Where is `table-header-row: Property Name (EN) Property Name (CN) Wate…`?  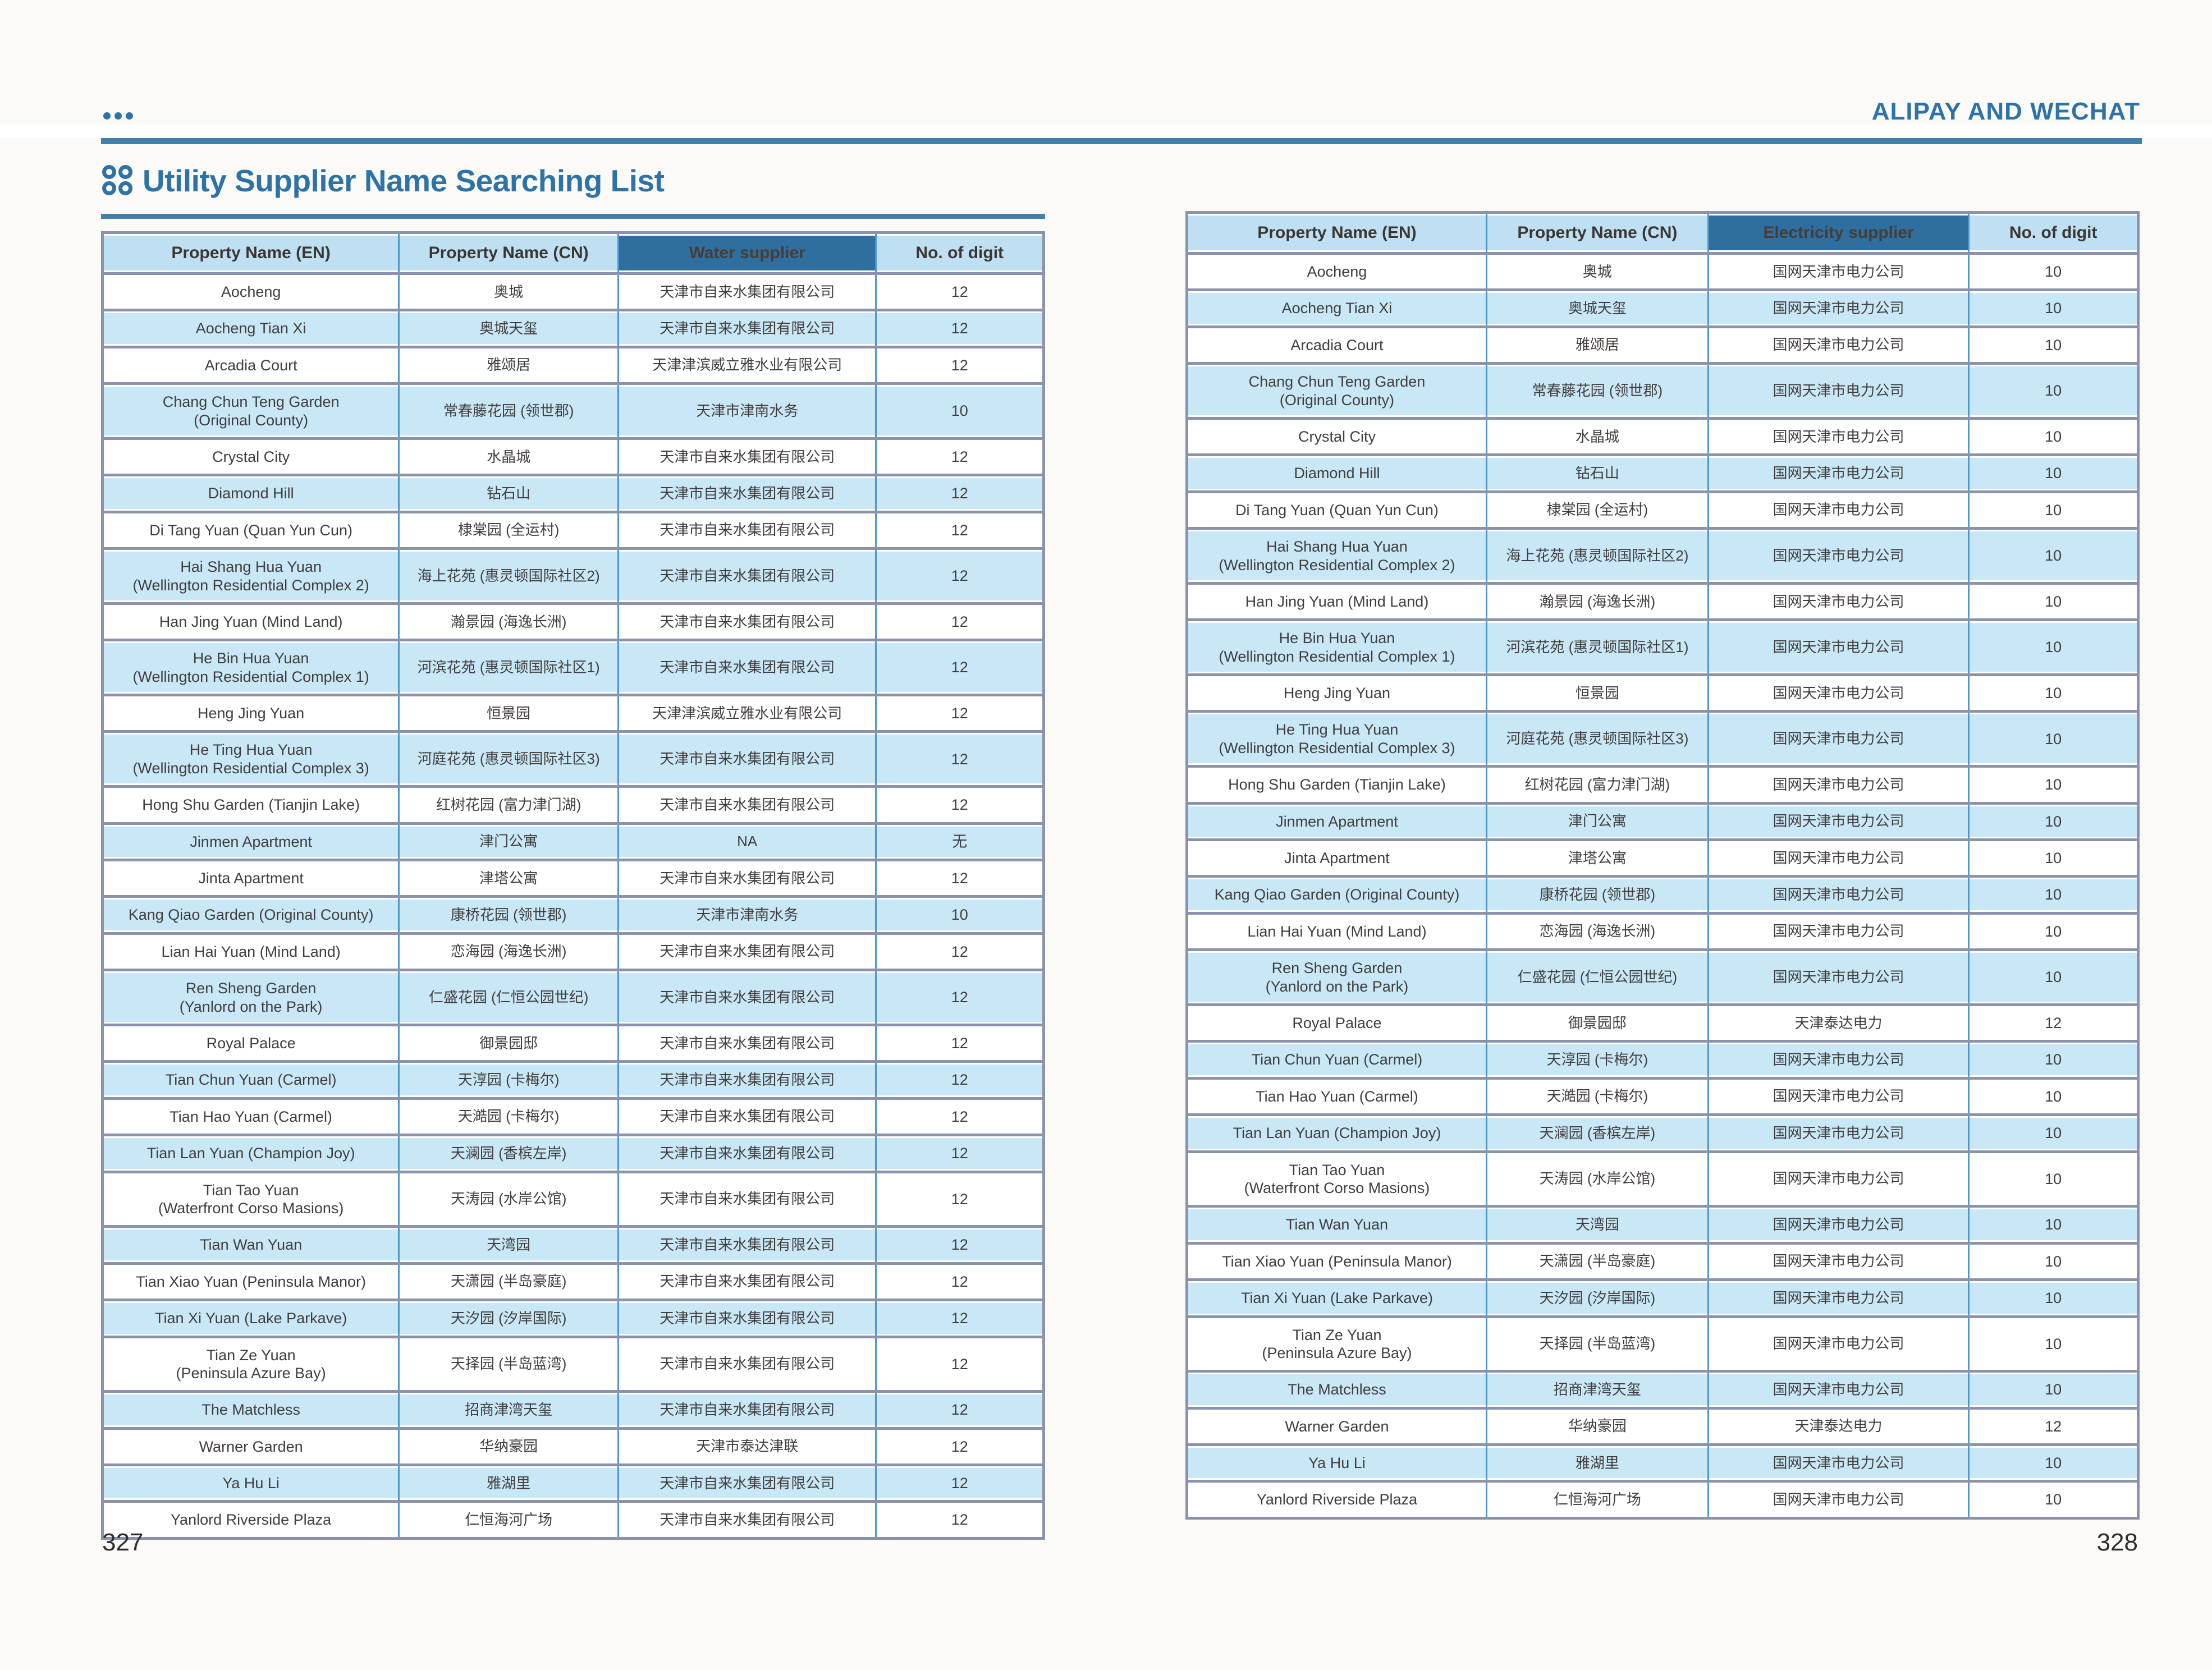 table-header-row: Property Name (EN) Property Name (CN) Wate… is located at coordinates (573, 253).